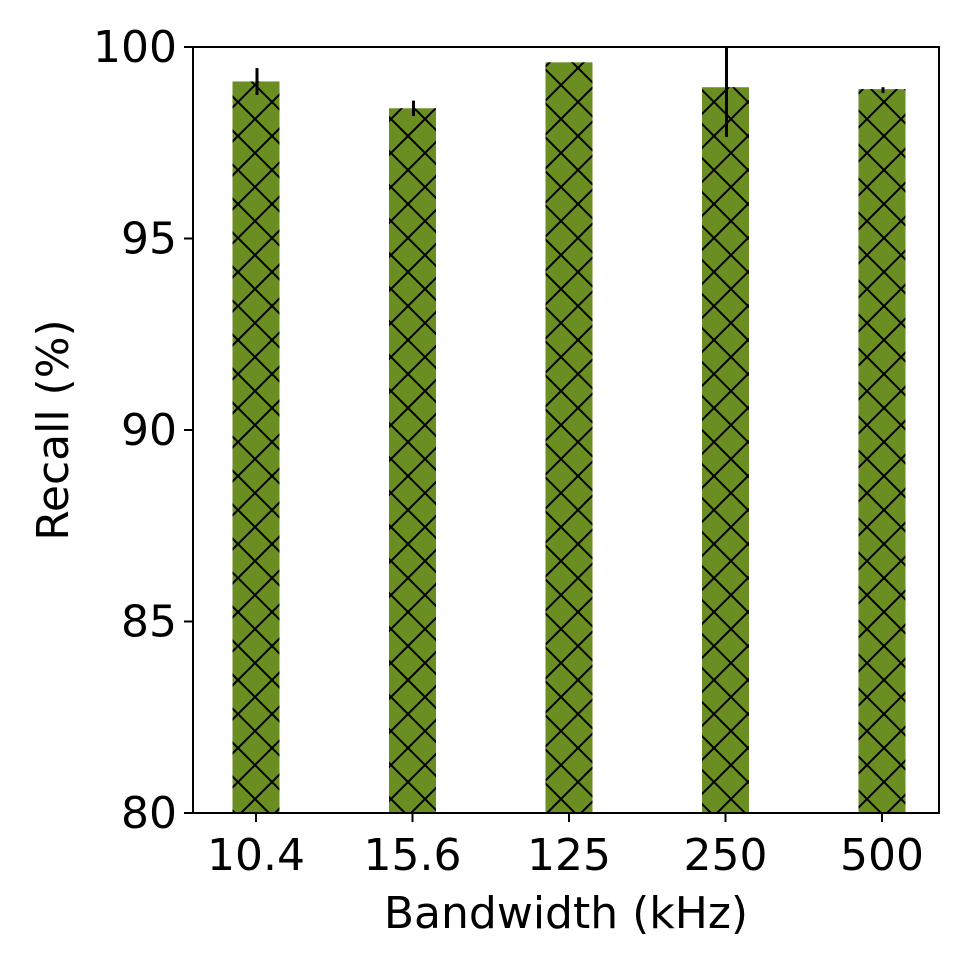 The width and height of the screenshot is (969, 973). What do you see at coordinates (149, 813) in the screenshot?
I see `y-tick-label: 80` at bounding box center [149, 813].